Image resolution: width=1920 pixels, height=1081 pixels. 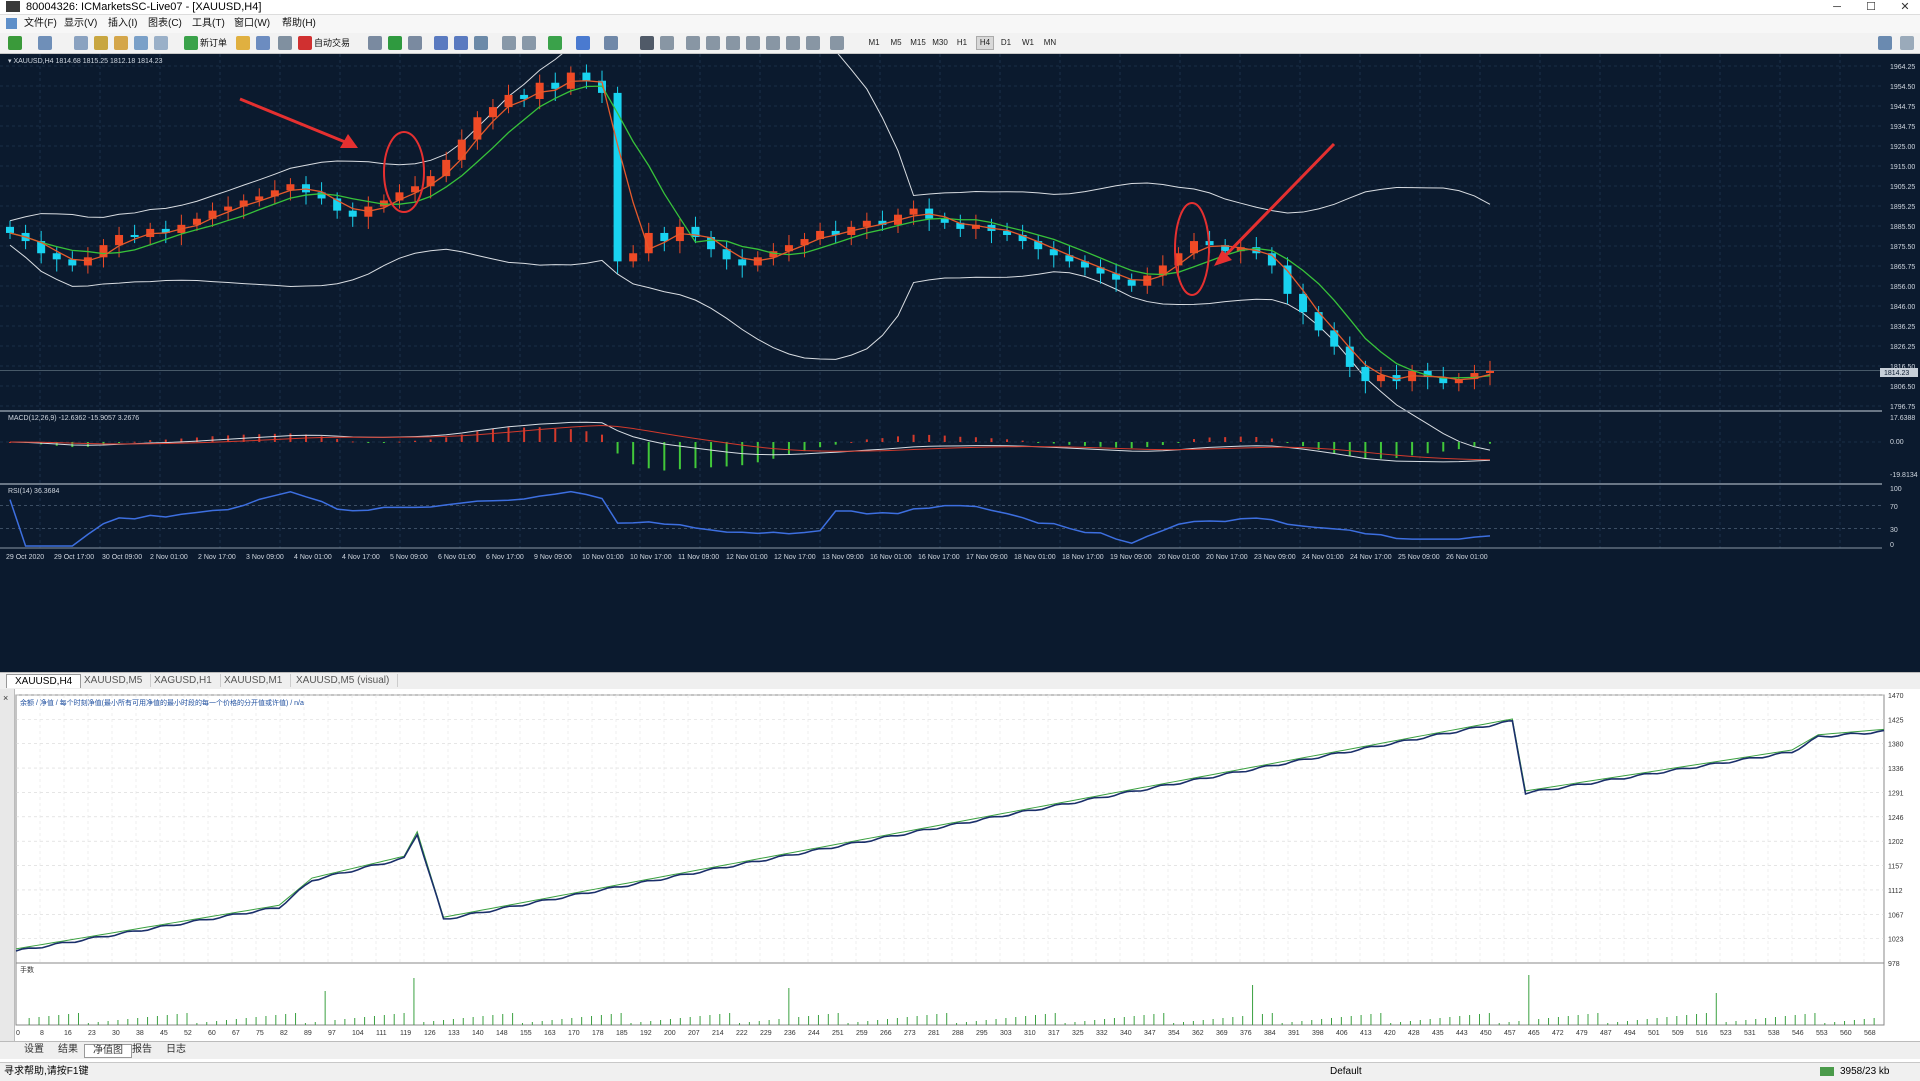 What do you see at coordinates (81, 23) in the screenshot?
I see `menu-view: 显示(V)` at bounding box center [81, 23].